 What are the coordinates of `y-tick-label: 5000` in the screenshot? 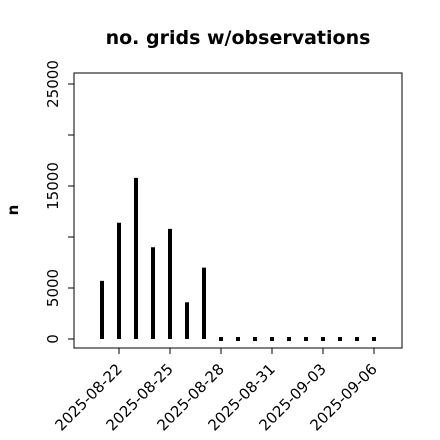 It's located at (53, 288).